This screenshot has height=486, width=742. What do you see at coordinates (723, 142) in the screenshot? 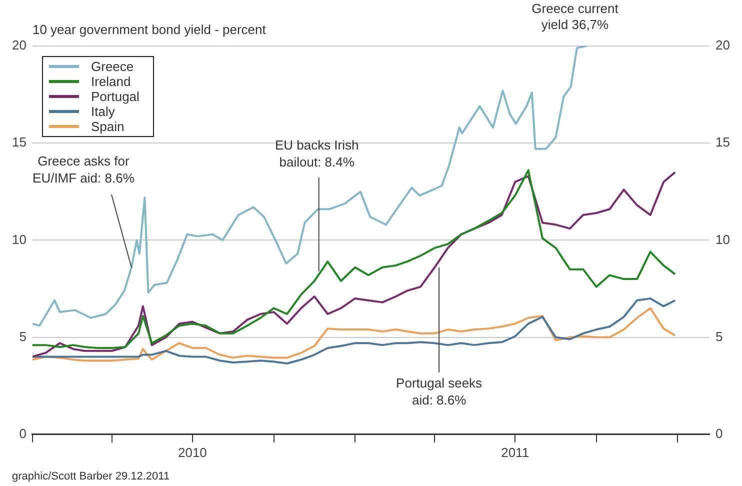
I see `y2-tick-label: 15` at bounding box center [723, 142].